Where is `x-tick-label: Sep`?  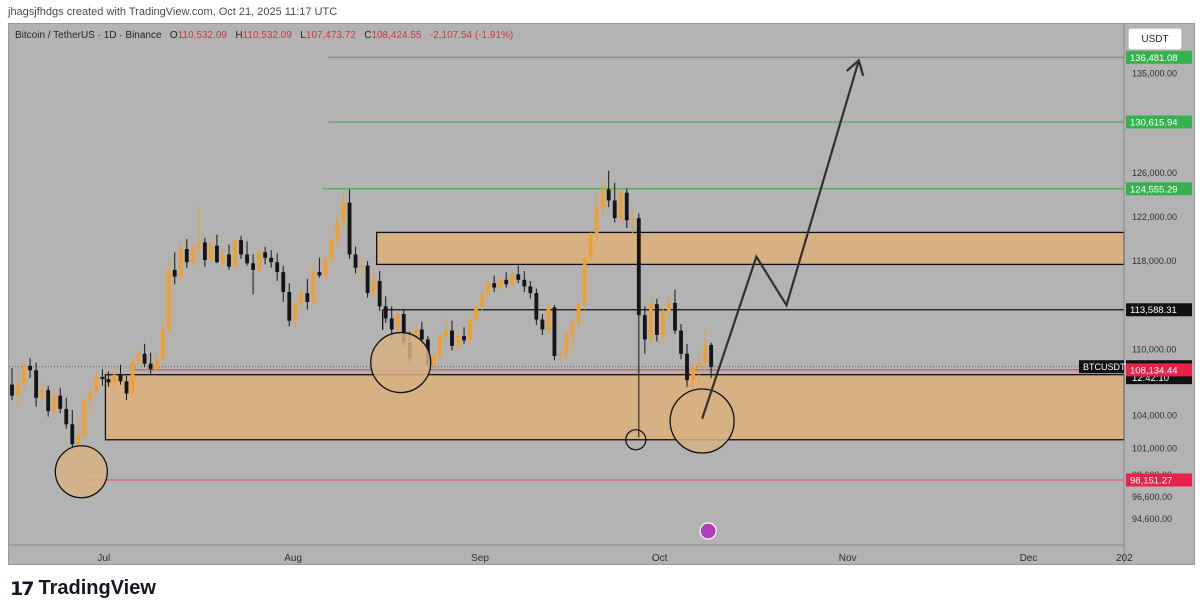 x-tick-label: Sep is located at coordinates (480, 558).